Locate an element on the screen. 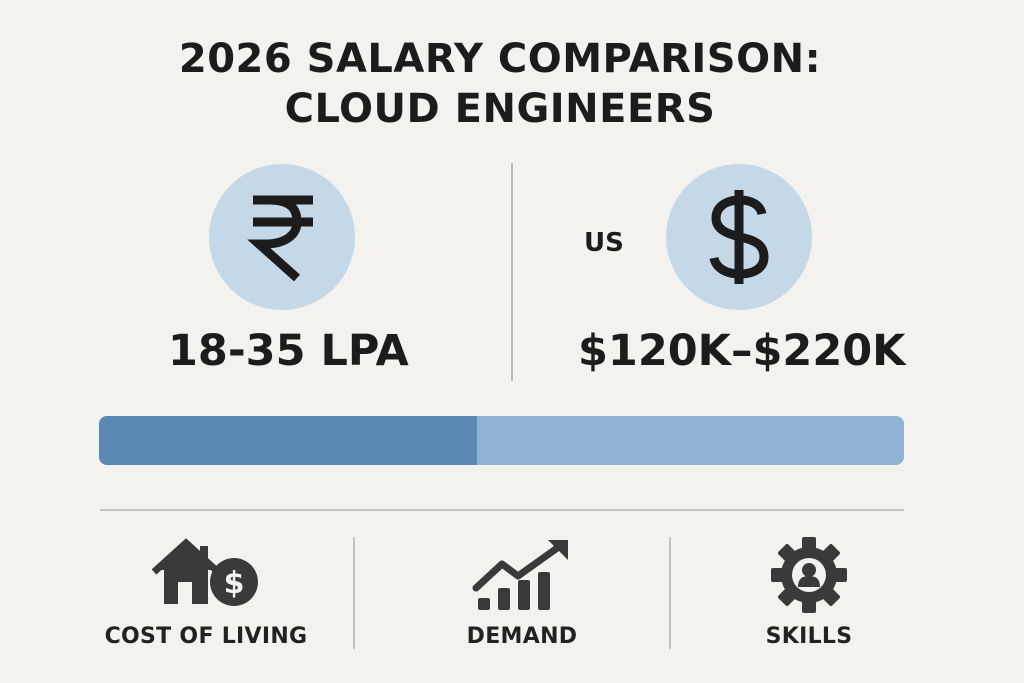 The image size is (1024, 683). comparison-bar-fill is located at coordinates (288, 440).